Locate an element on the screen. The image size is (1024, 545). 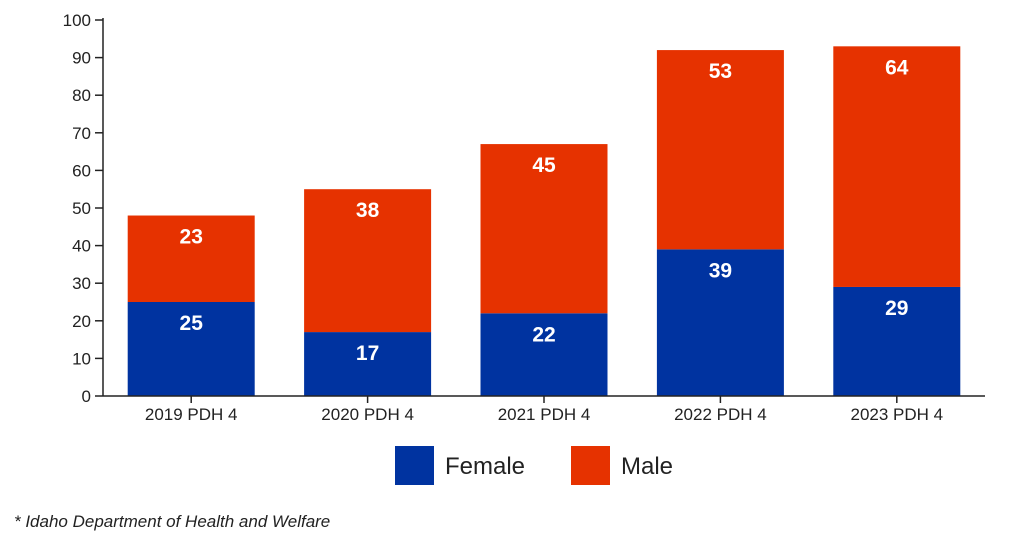
y-tick-label: 10 is located at coordinates (81, 358).